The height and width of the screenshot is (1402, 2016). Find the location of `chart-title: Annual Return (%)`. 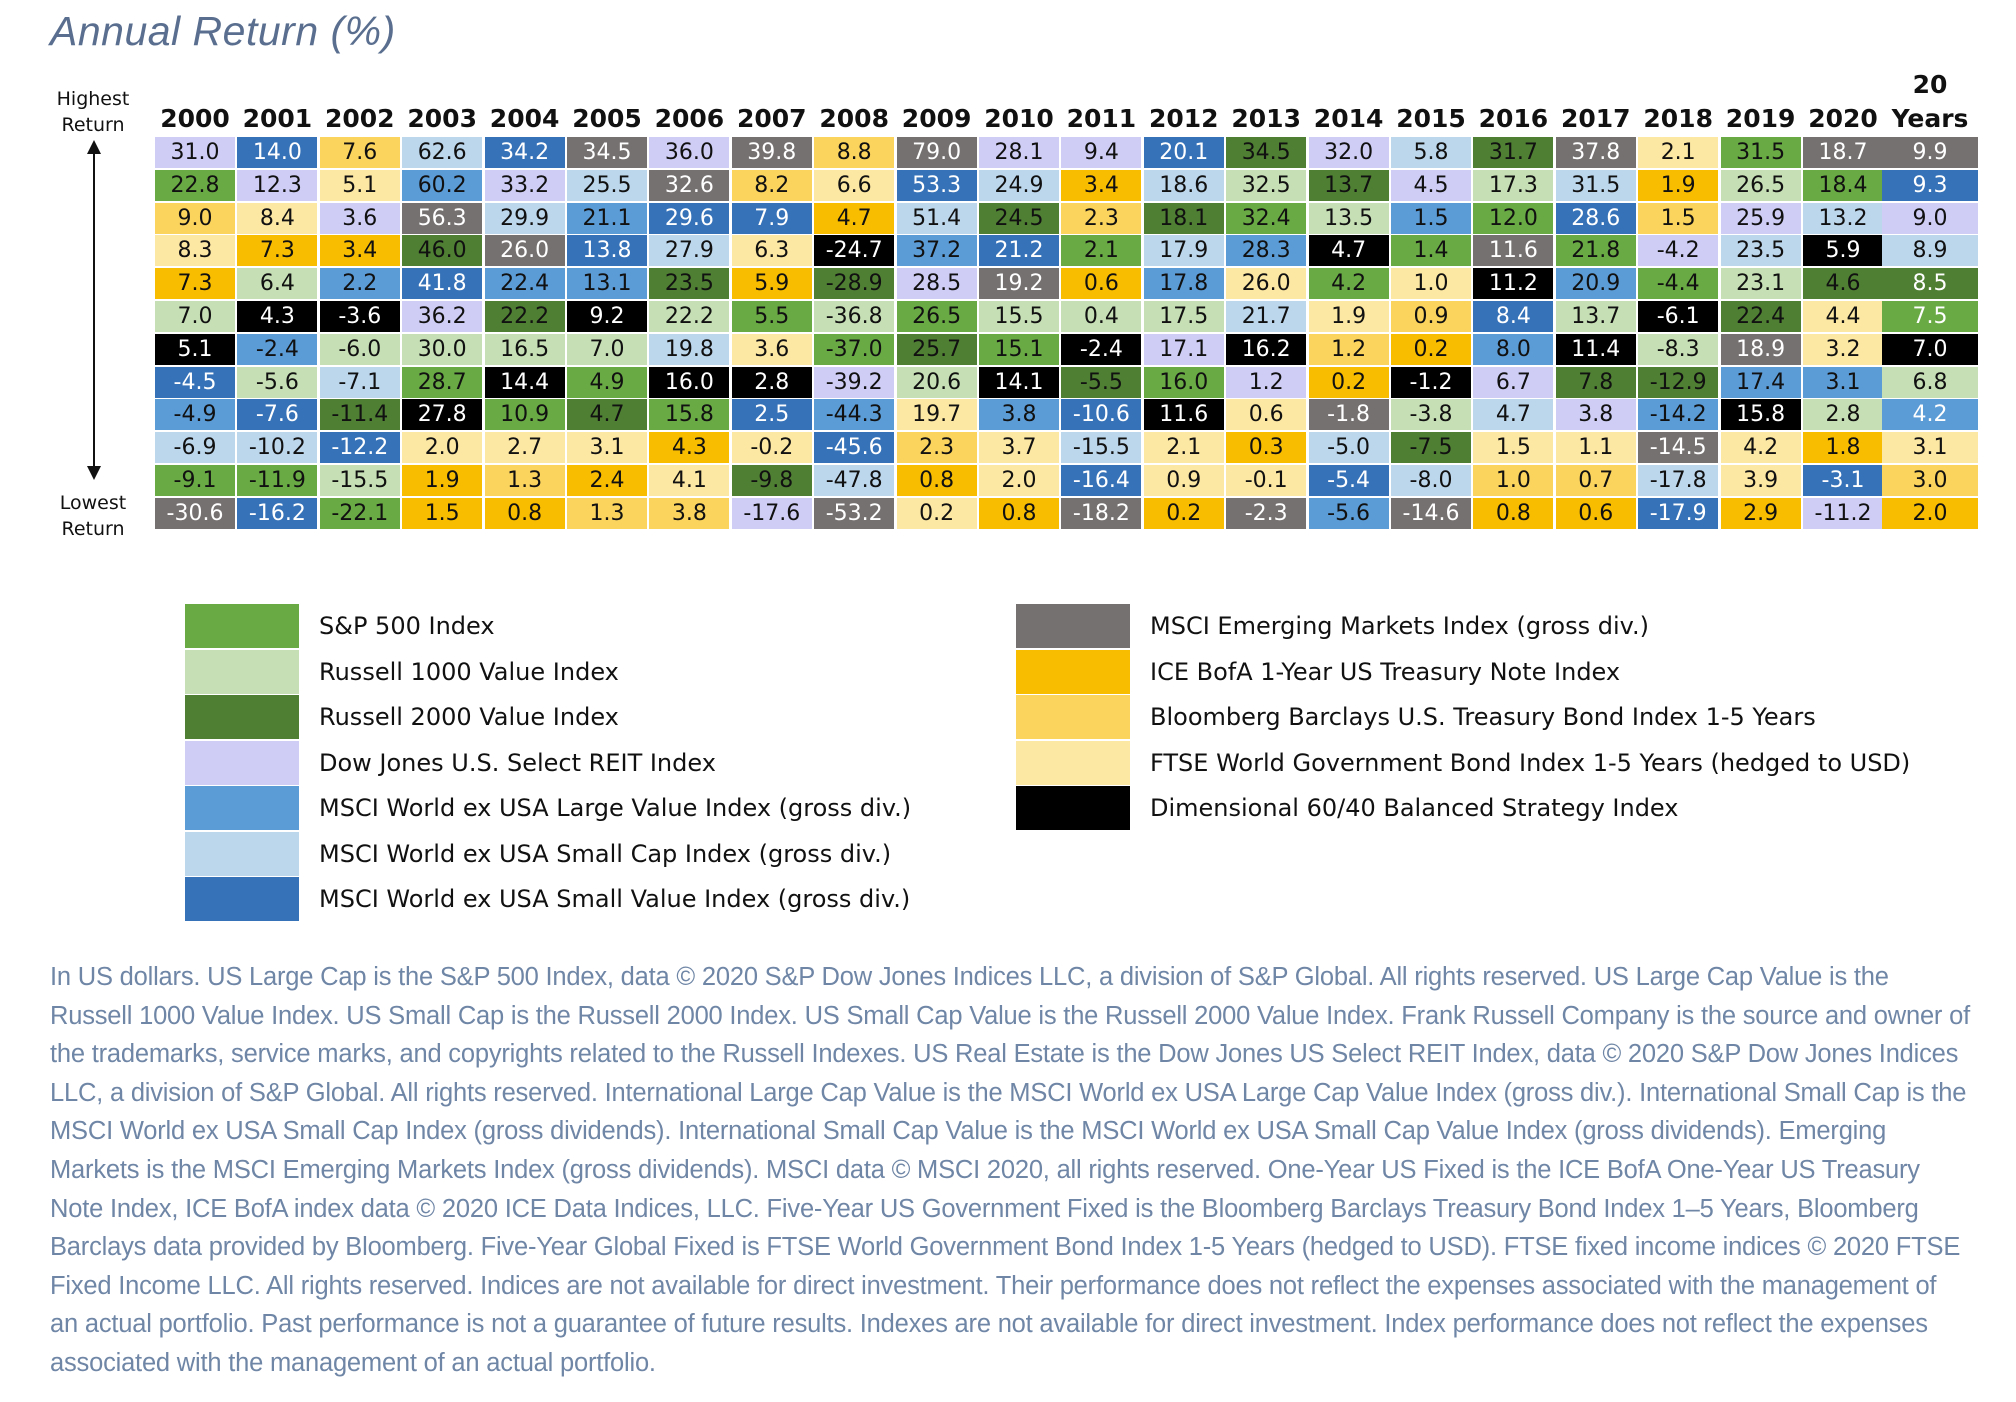

chart-title: Annual Return (%) is located at coordinates (223, 31).